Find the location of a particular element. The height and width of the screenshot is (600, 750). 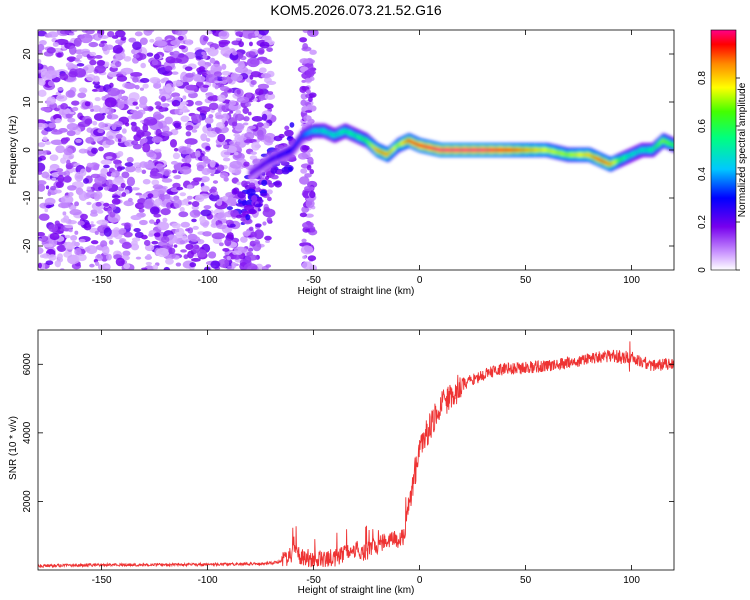

snr-xtick-label: -150 is located at coordinates (102, 580).